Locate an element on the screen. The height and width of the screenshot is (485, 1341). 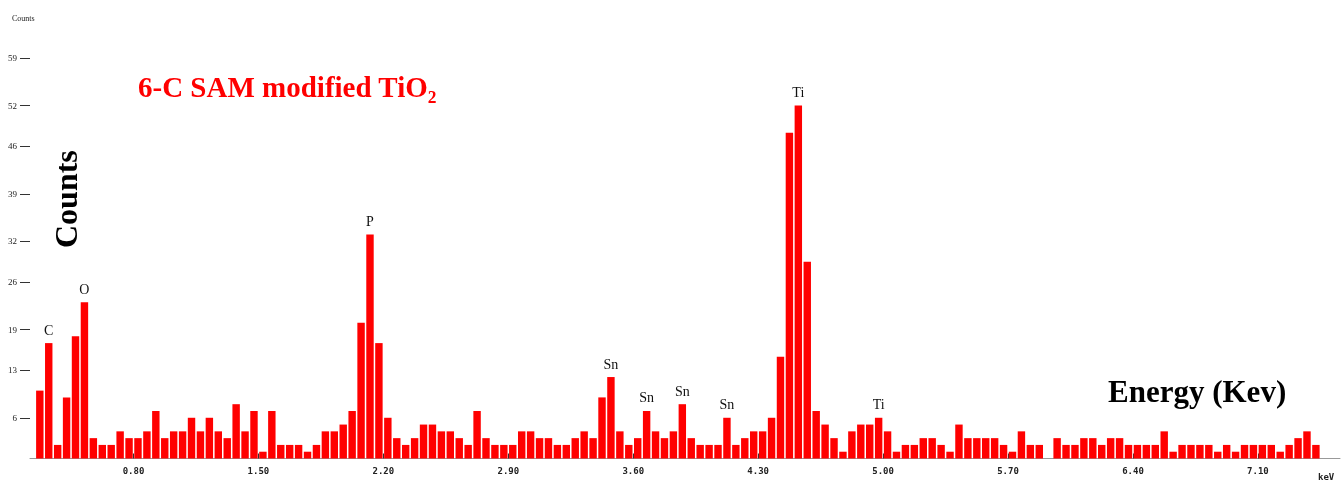
annotation: C is located at coordinates (49, 330).